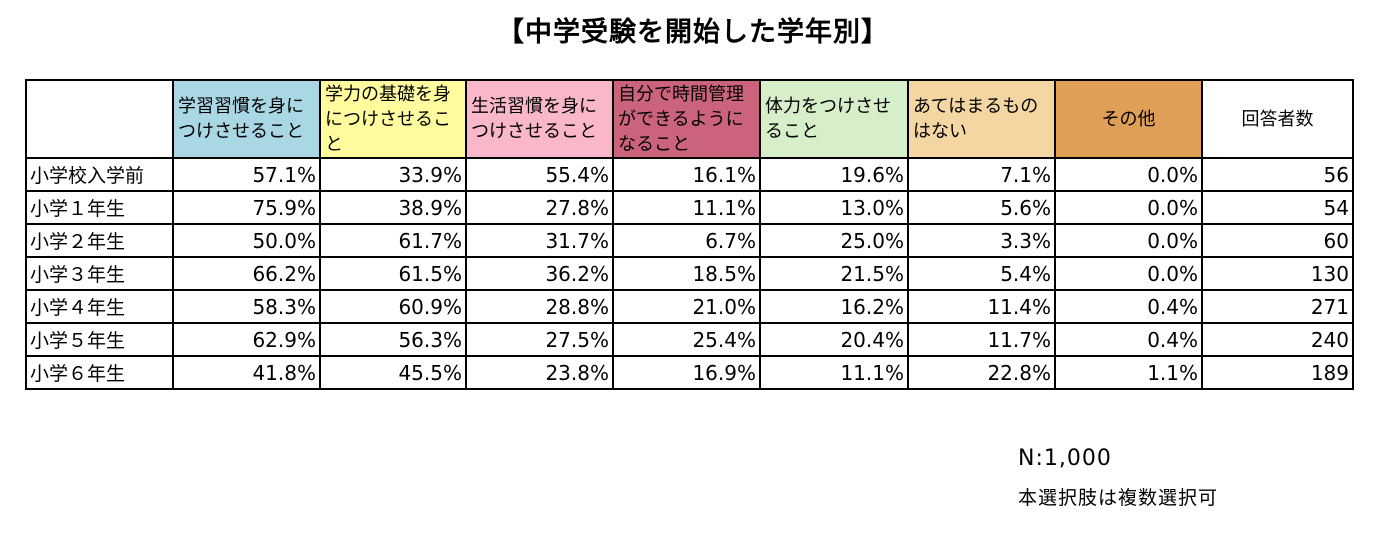 The image size is (1386, 544). I want to click on cell-life-habits: 23.8%, so click(539, 372).